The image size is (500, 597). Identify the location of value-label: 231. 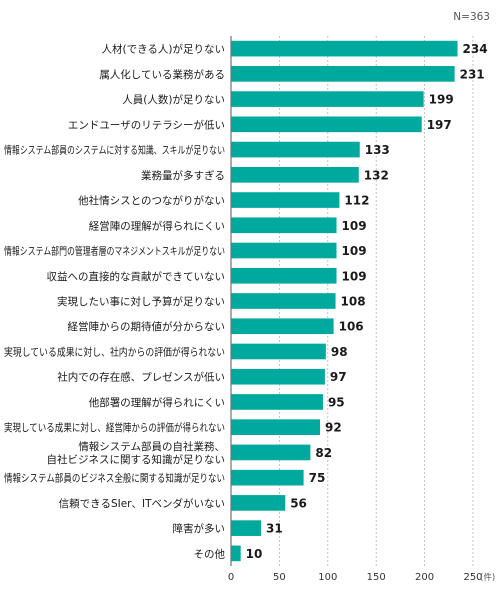
(472, 74).